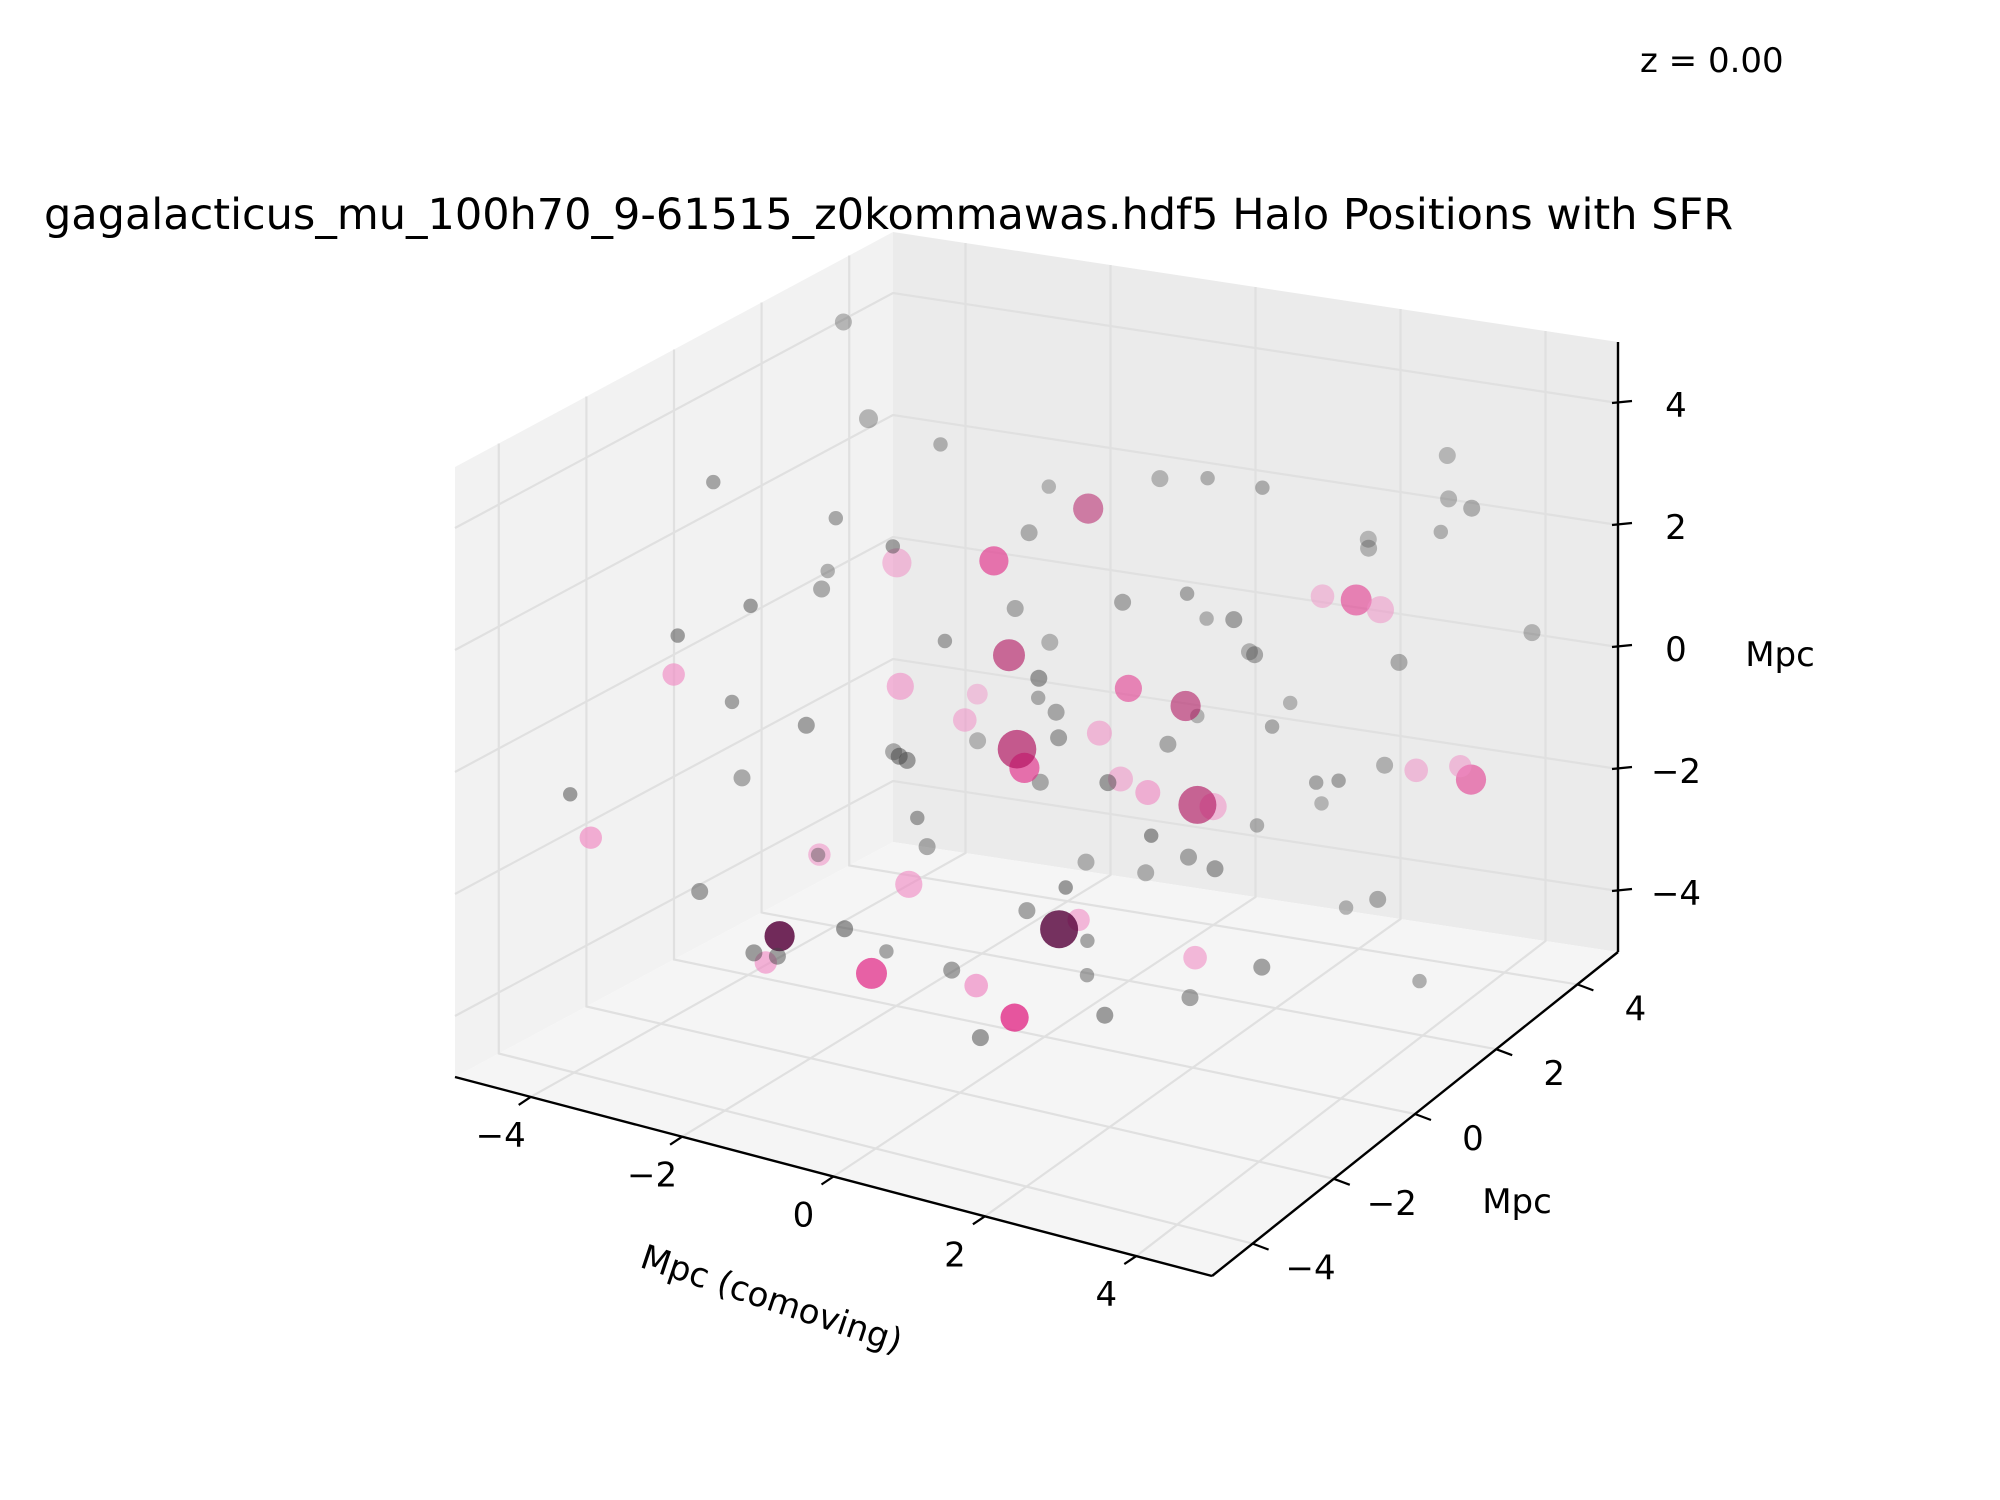  Describe the element at coordinates (772, 1299) in the screenshot. I see `x-axis-label: Mpc (comoving)` at that location.